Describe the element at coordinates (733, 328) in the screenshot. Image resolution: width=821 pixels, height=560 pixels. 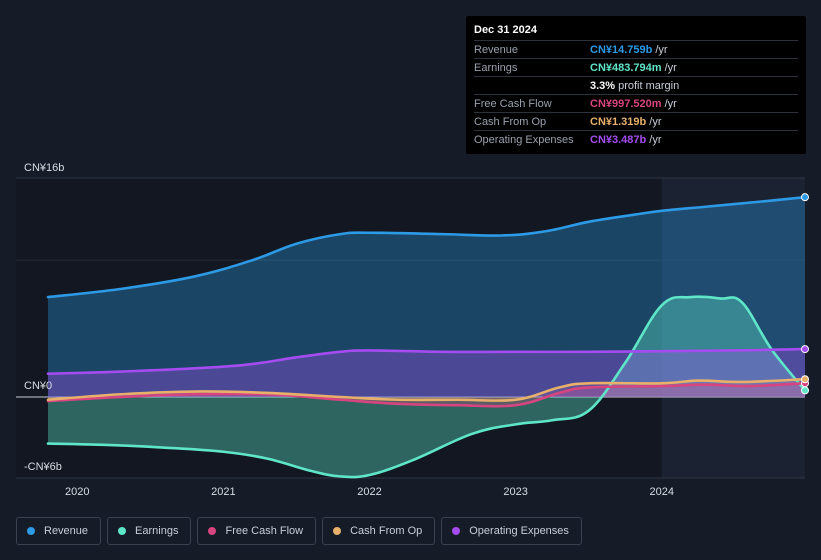
I see `highlight-period-shade` at that location.